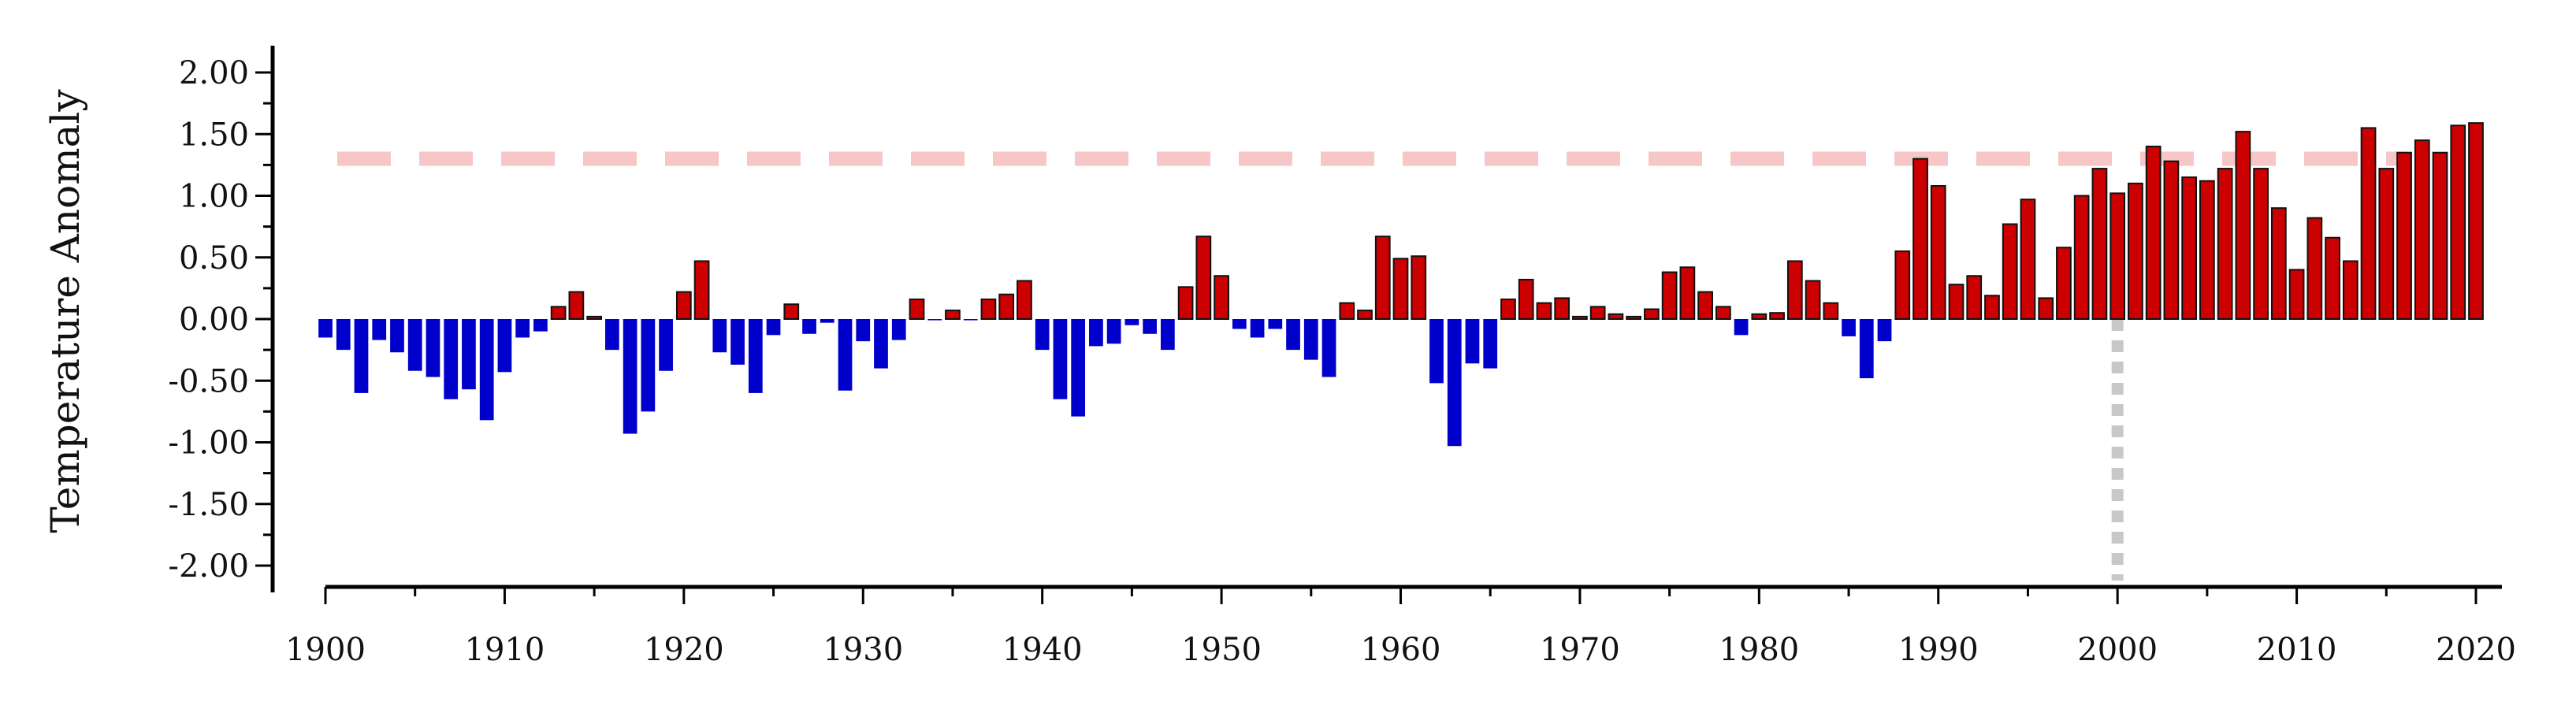 The width and height of the screenshot is (2576, 709). Describe the element at coordinates (1992, 308) in the screenshot. I see `bar-1993` at that location.